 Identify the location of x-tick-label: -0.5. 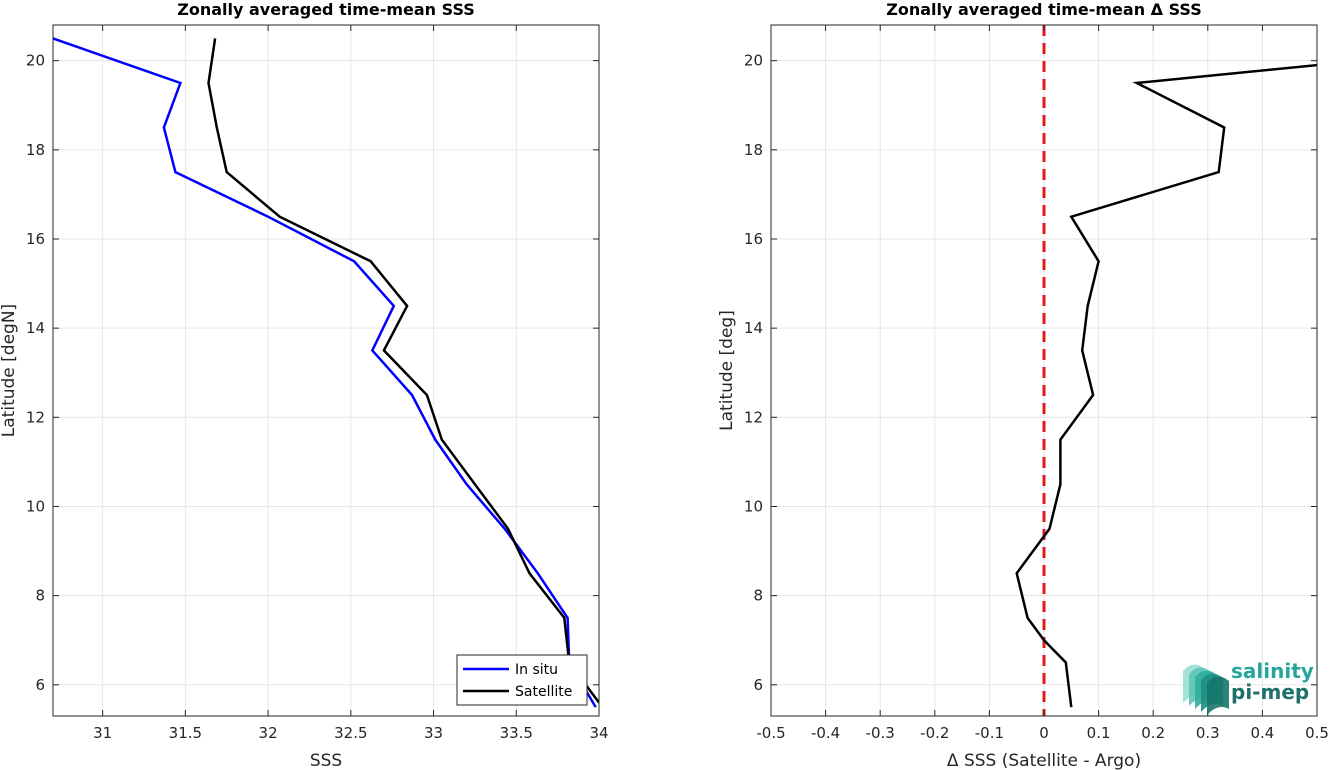
(770, 733).